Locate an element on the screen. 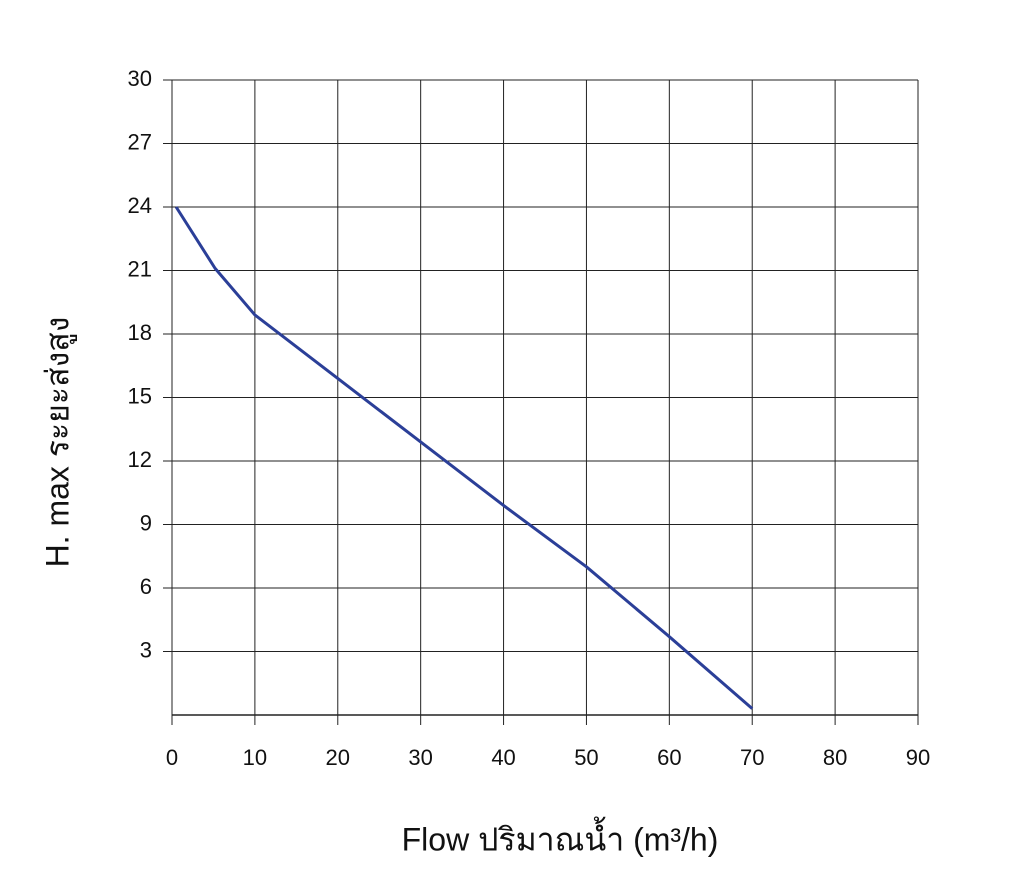 The image size is (1024, 892). x-tick-label: 70 is located at coordinates (752, 757).